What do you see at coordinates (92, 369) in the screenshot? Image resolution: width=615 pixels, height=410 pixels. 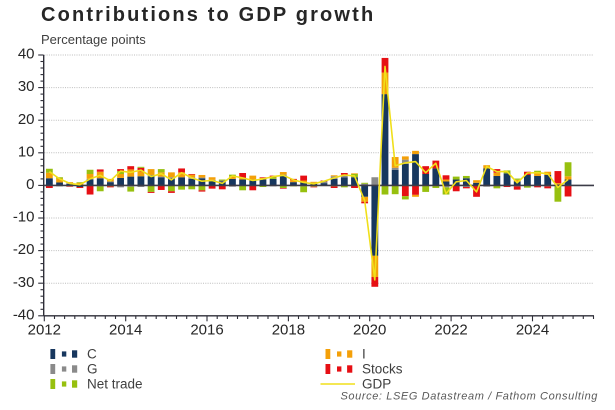 I see `svg-text: G` at bounding box center [92, 369].